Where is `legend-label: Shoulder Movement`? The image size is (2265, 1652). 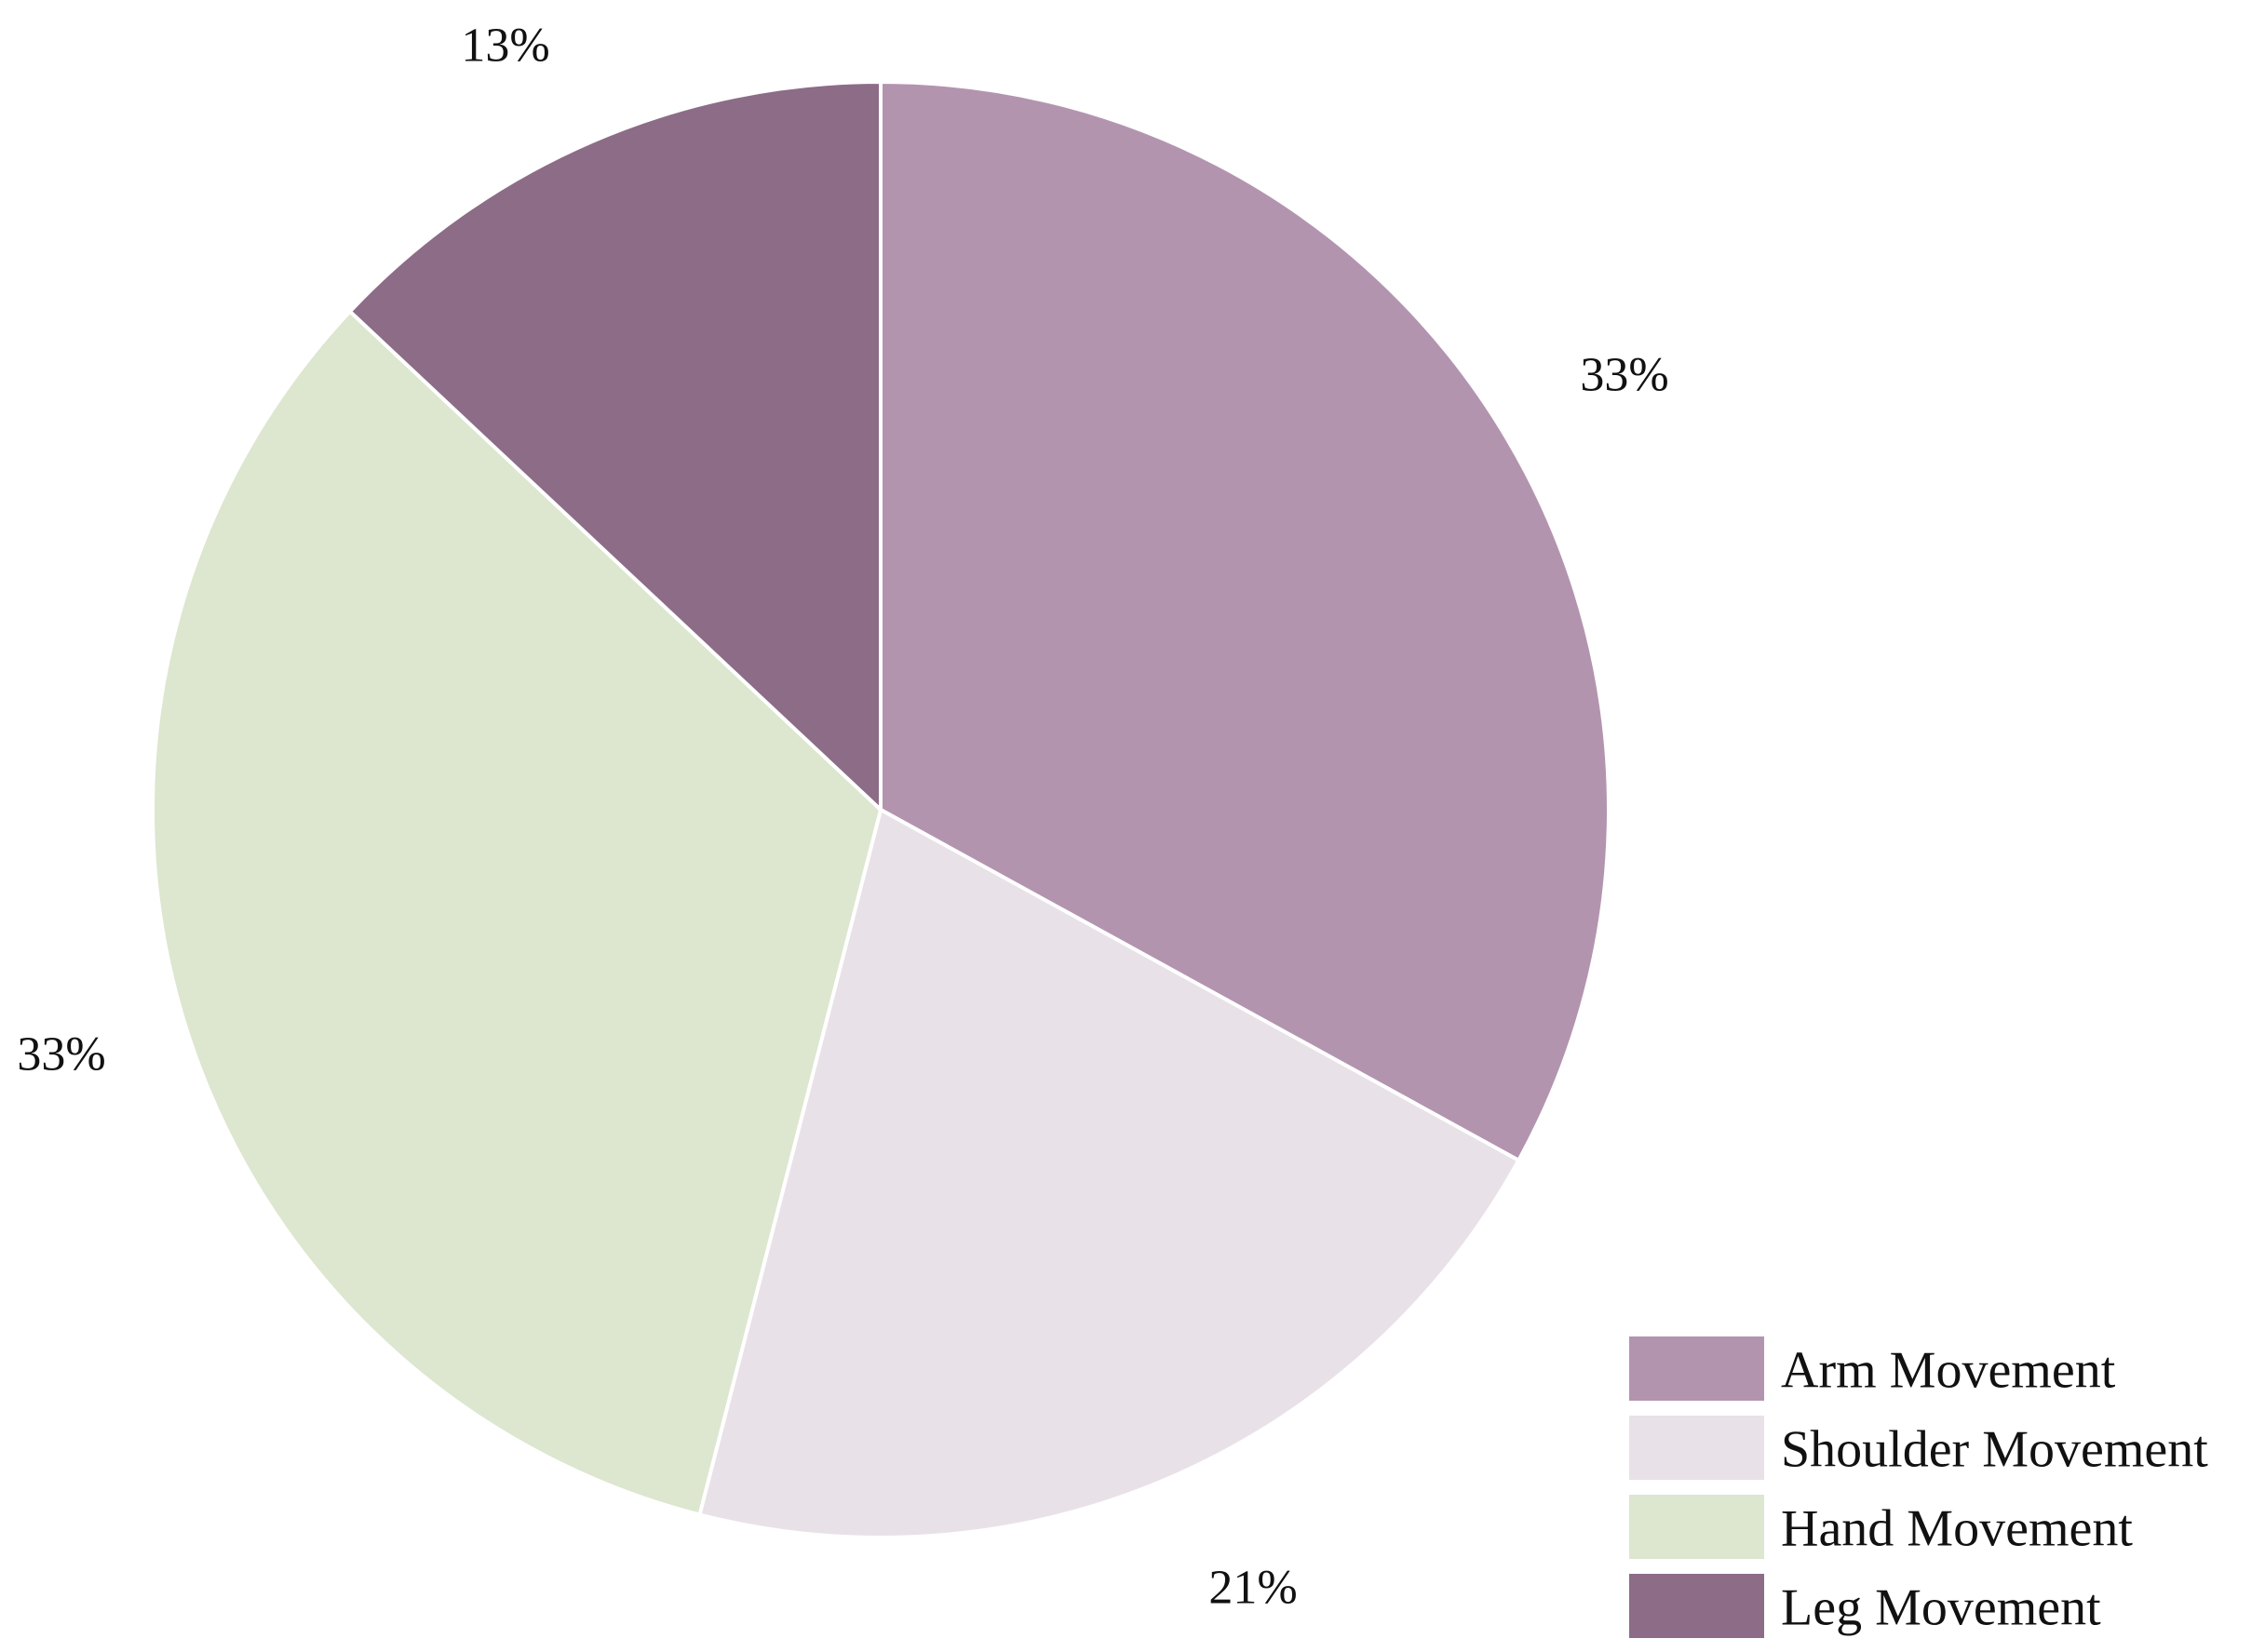 legend-label: Shoulder Movement is located at coordinates (1994, 1450).